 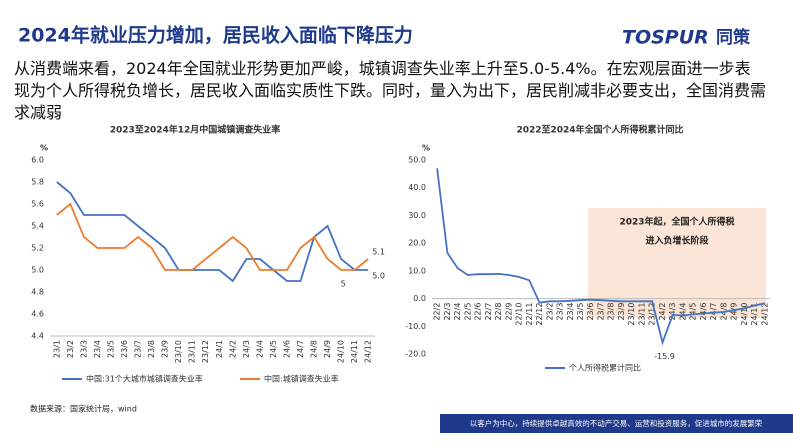 I want to click on annotation: 2023年起，全国个人所得税, so click(x=676, y=222).